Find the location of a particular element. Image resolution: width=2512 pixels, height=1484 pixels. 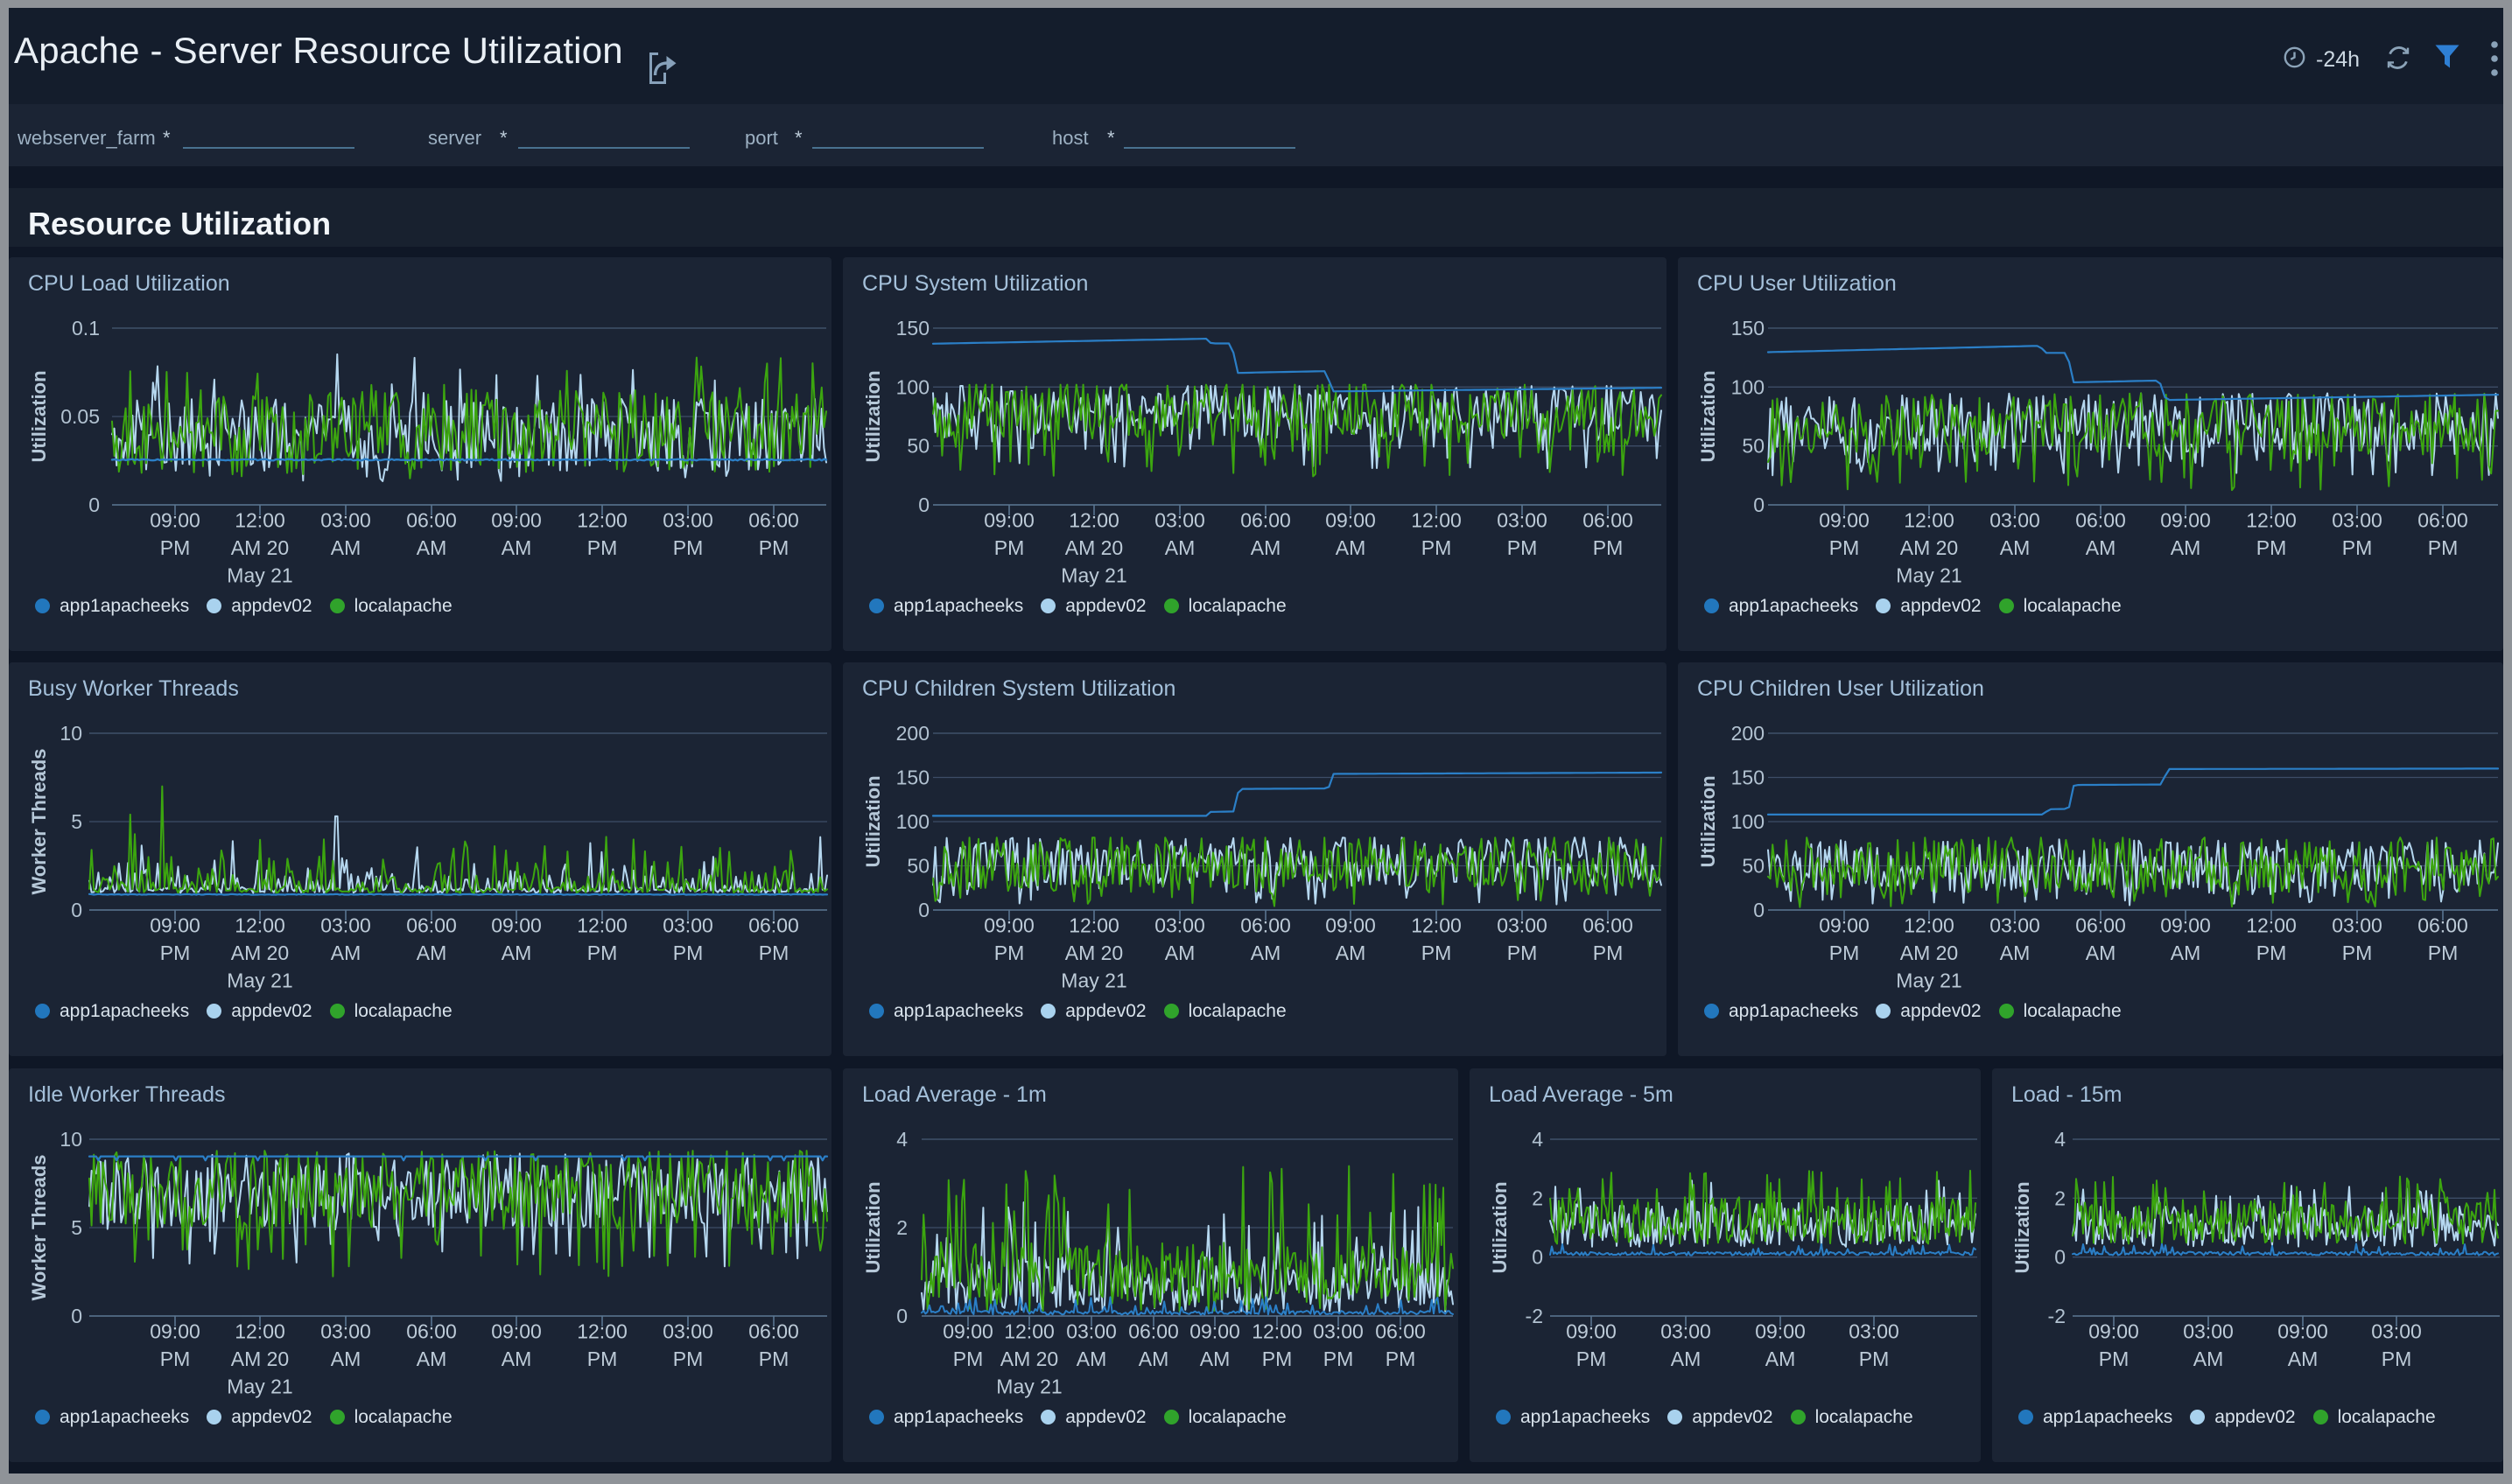

svg-text: 200 is located at coordinates (913, 733).